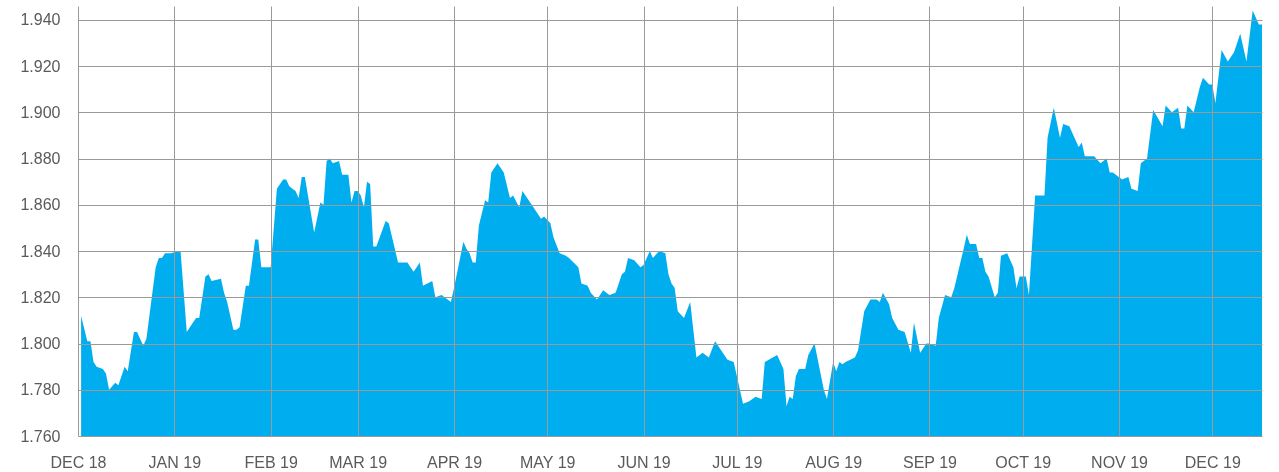 Image resolution: width=1279 pixels, height=472 pixels. What do you see at coordinates (40, 159) in the screenshot?
I see `y-tick-label: 1.880` at bounding box center [40, 159].